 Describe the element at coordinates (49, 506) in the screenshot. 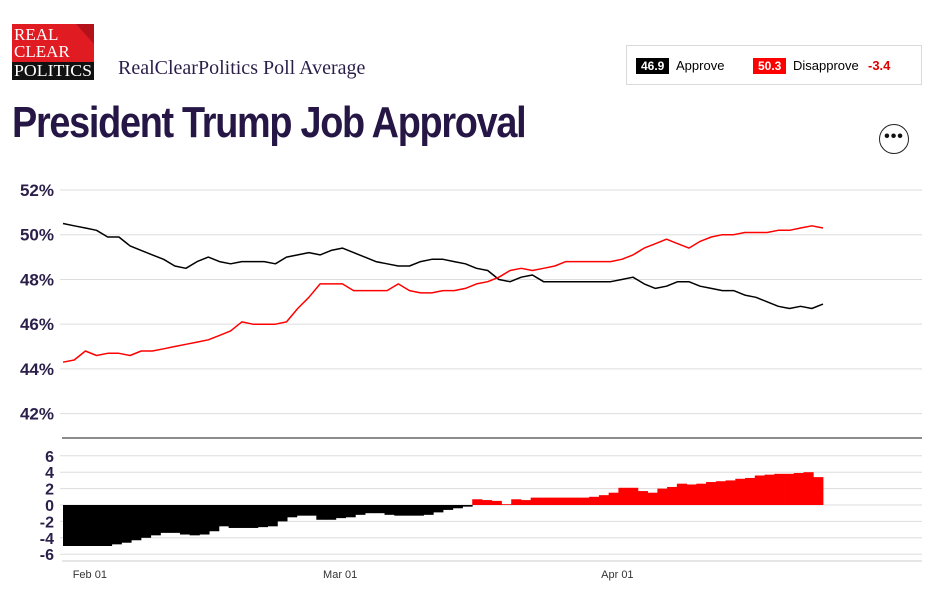

I see `y-tick-label: 0` at that location.